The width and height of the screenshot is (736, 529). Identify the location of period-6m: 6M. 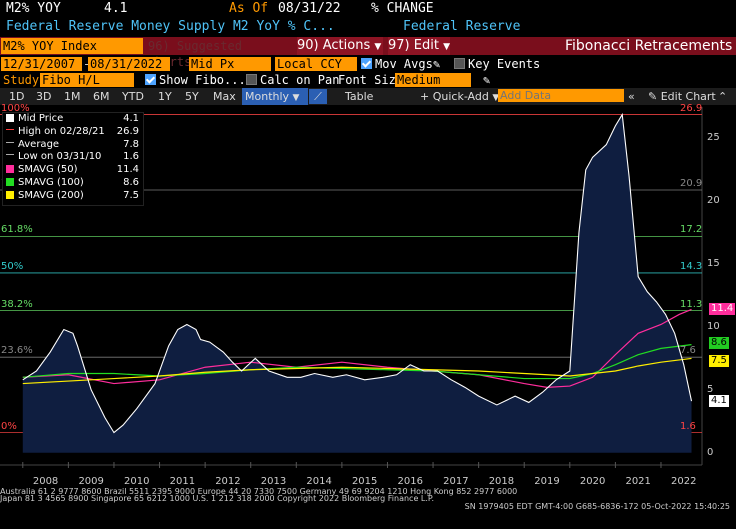
(101, 96).